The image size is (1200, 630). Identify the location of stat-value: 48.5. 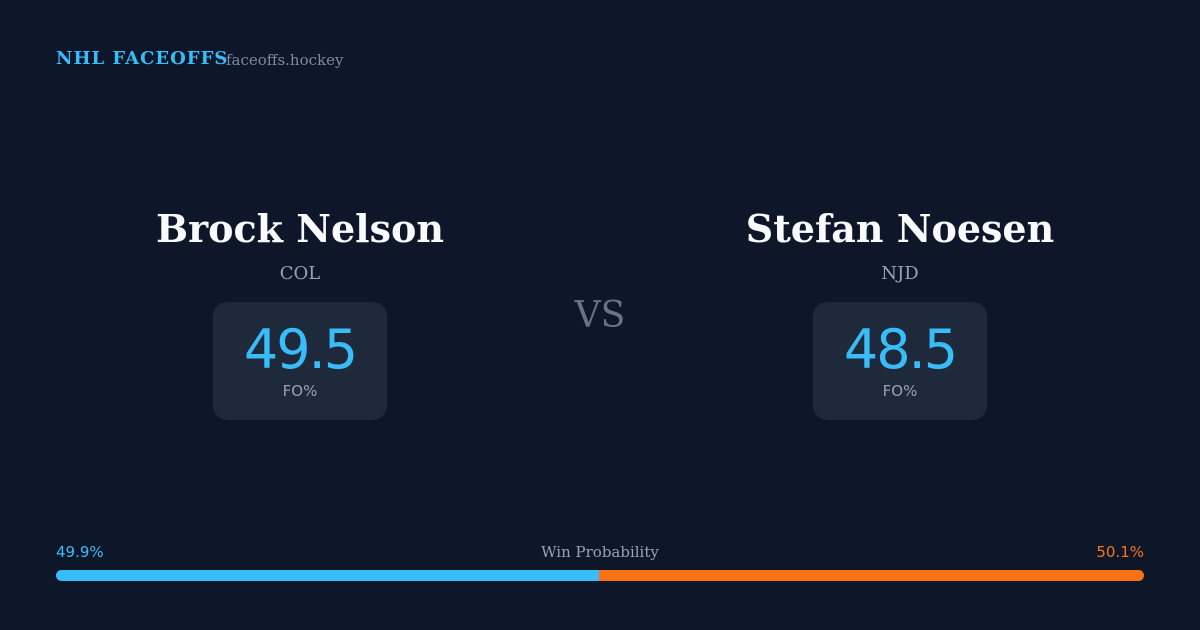
(900, 349).